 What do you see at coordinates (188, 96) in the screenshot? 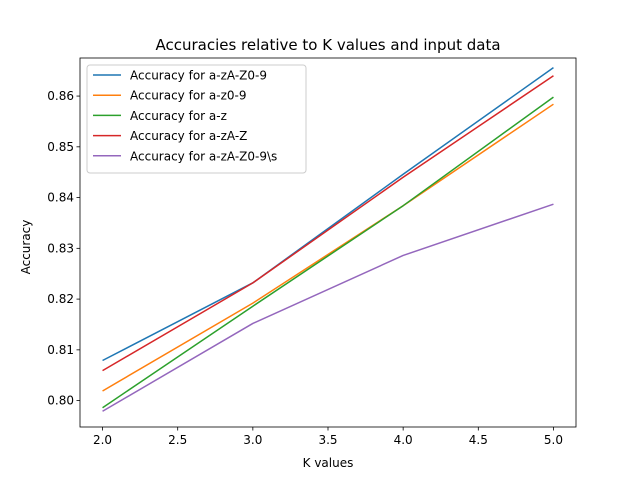
I see `legend-label: Accuracy for a-z0-9` at bounding box center [188, 96].